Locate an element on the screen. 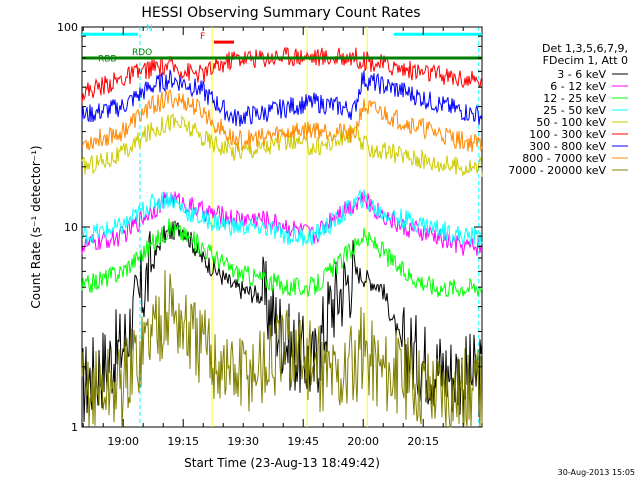 The width and height of the screenshot is (640, 480). legend-label: 6 - 12 keV is located at coordinates (578, 86).